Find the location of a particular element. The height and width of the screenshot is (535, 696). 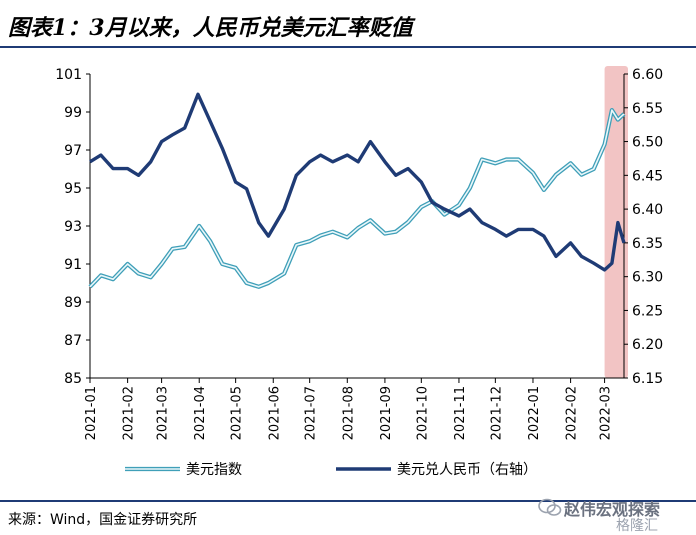

x-tick-label: 2021-07 is located at coordinates (311, 413).